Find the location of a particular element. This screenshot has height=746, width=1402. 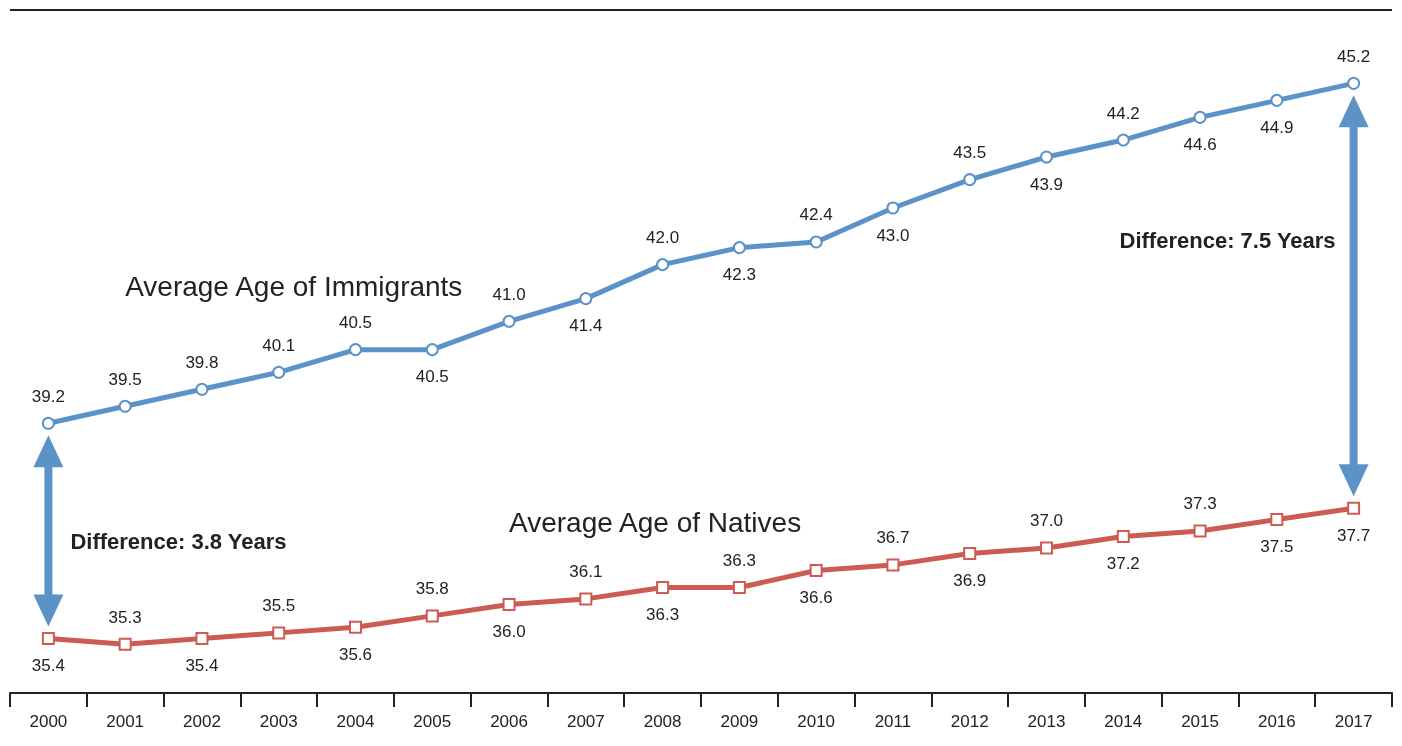

x-tick-label: 2002 is located at coordinates (202, 721).